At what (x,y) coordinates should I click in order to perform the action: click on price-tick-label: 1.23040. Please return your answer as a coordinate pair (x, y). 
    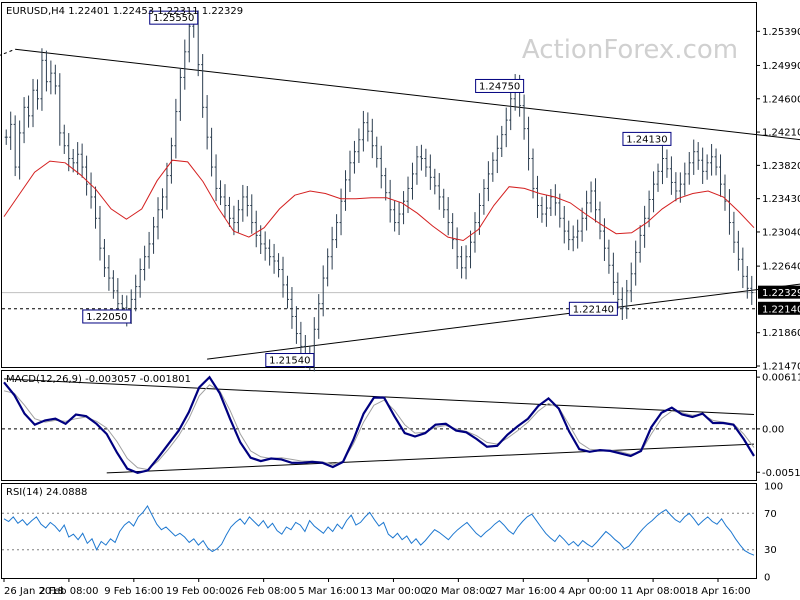
    Looking at the image, I should click on (781, 232).